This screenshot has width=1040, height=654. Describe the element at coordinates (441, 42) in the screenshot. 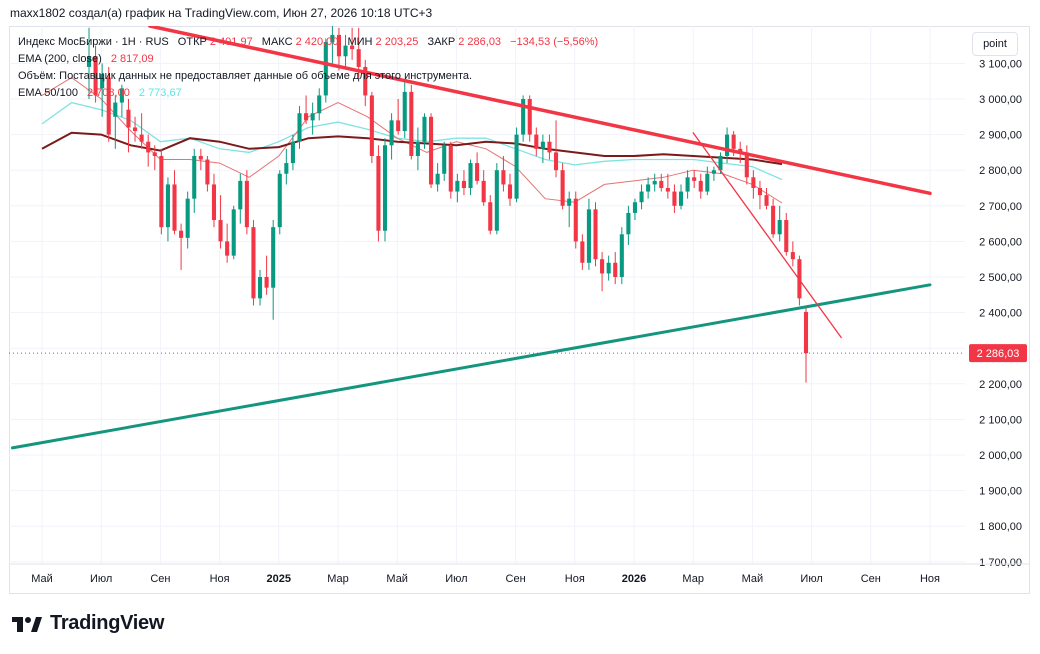

I see `legend-close-label: ЗАКР` at that location.